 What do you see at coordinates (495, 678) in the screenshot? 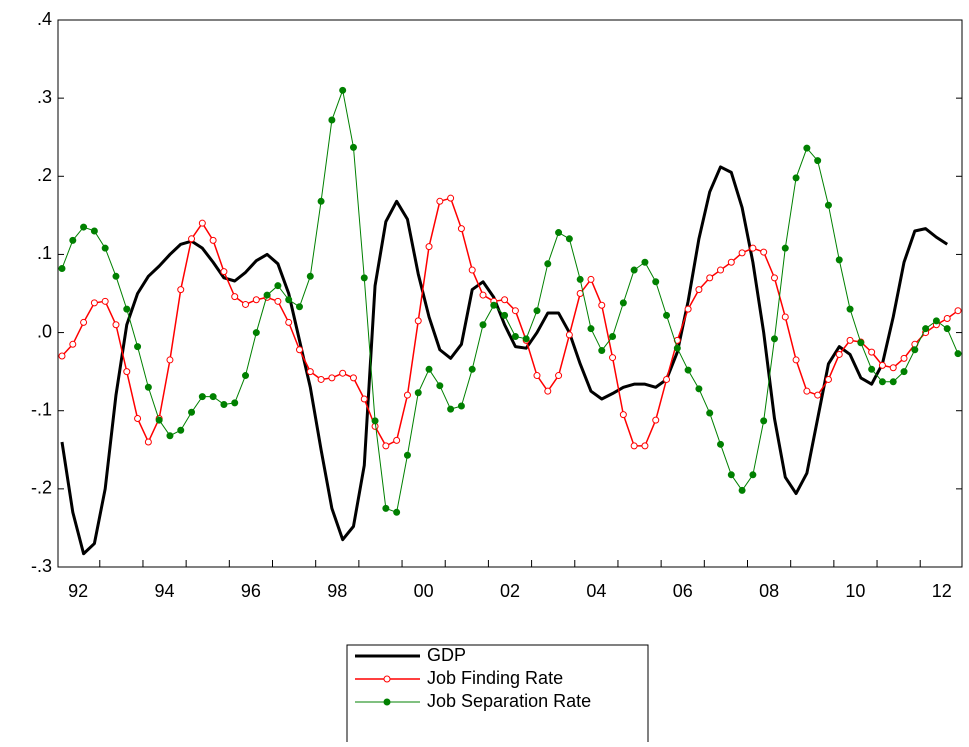
I see `legend-label: Job Finding Rate` at bounding box center [495, 678].